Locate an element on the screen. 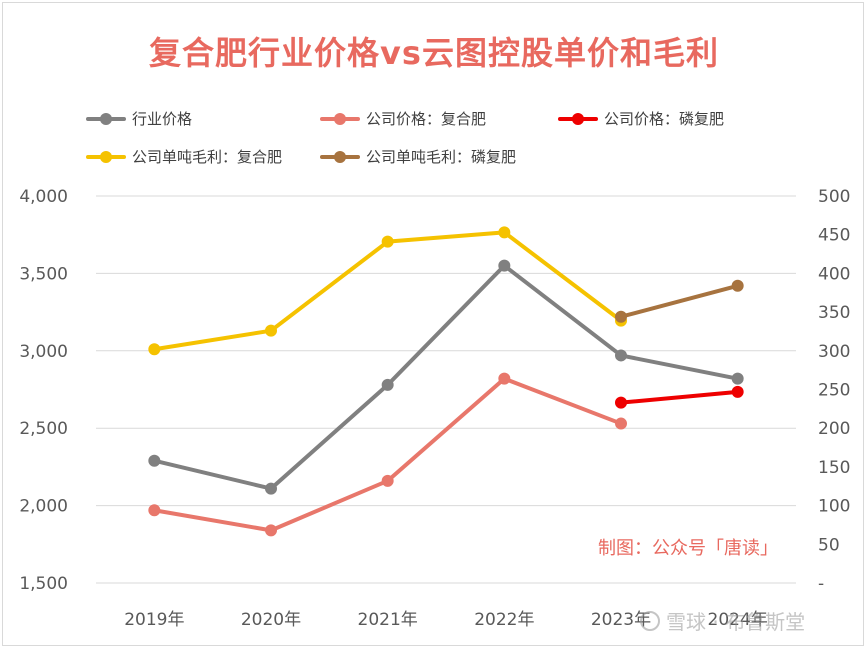 The height and width of the screenshot is (650, 868). legend-item-company-phosphate-price: 公司价格：磷复肥 is located at coordinates (641, 118).